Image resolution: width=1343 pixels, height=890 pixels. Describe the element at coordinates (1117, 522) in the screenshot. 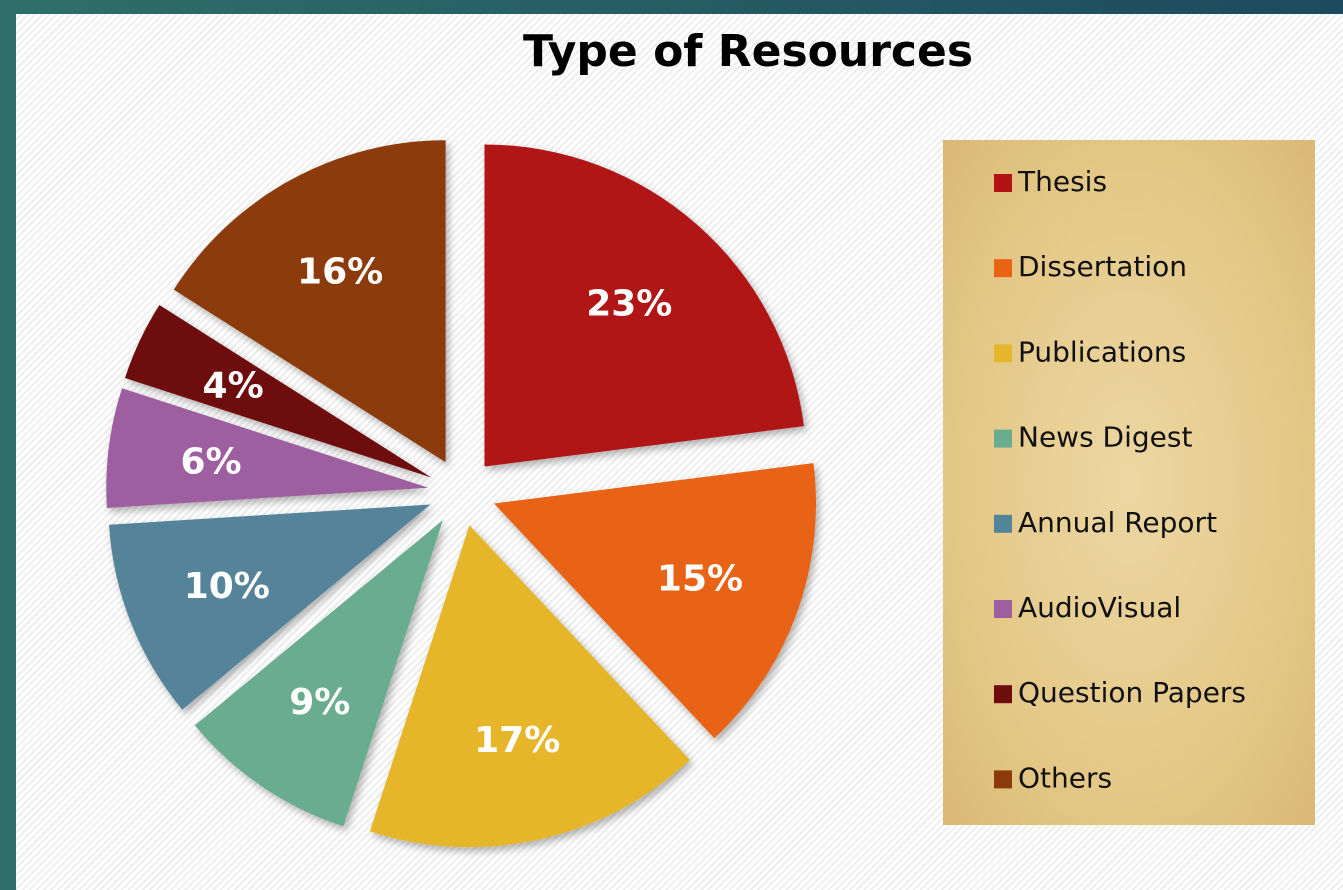

I see `legend-label: Annual Report` at that location.